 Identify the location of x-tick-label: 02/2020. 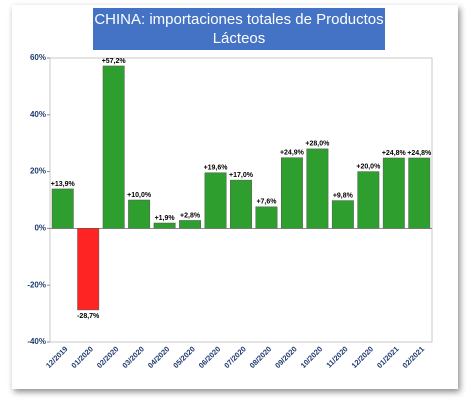
(108, 357).